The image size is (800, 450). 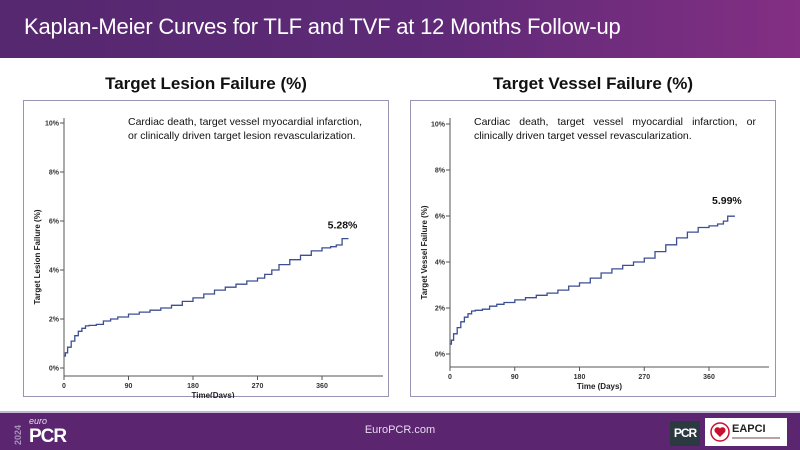 I want to click on footer-url-link: EuroPCR.com, so click(x=400, y=430).